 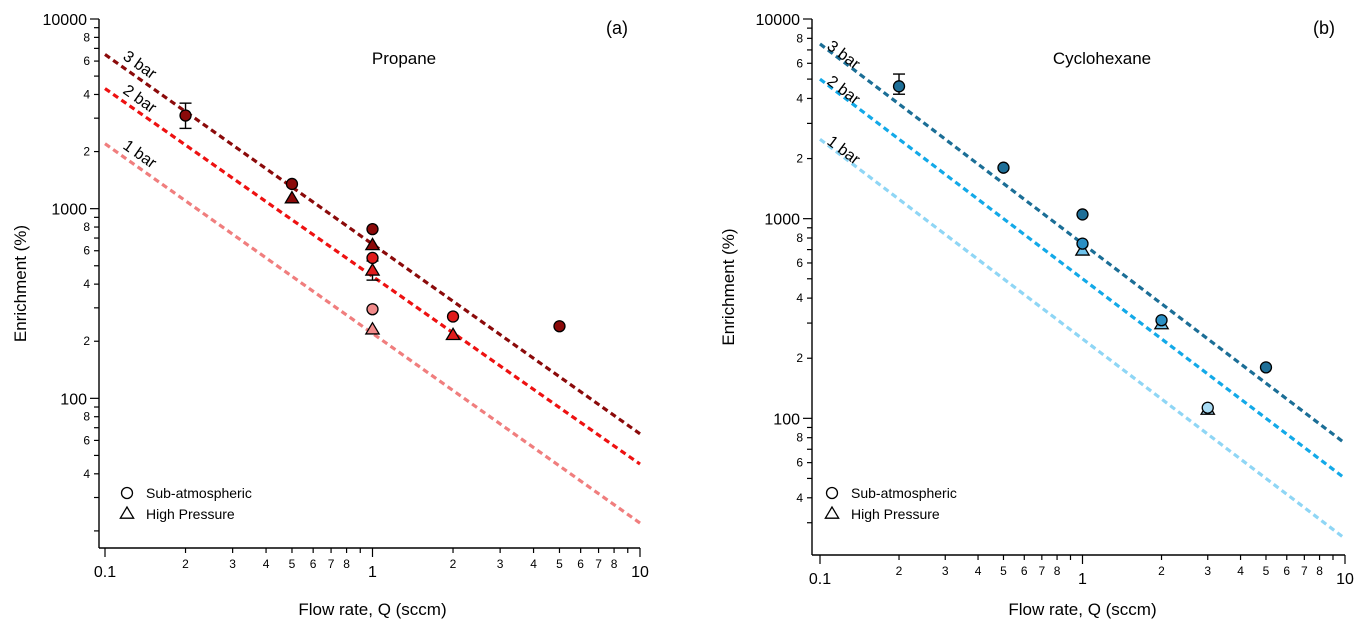 I want to click on panel-letter: (a), so click(x=617, y=28).